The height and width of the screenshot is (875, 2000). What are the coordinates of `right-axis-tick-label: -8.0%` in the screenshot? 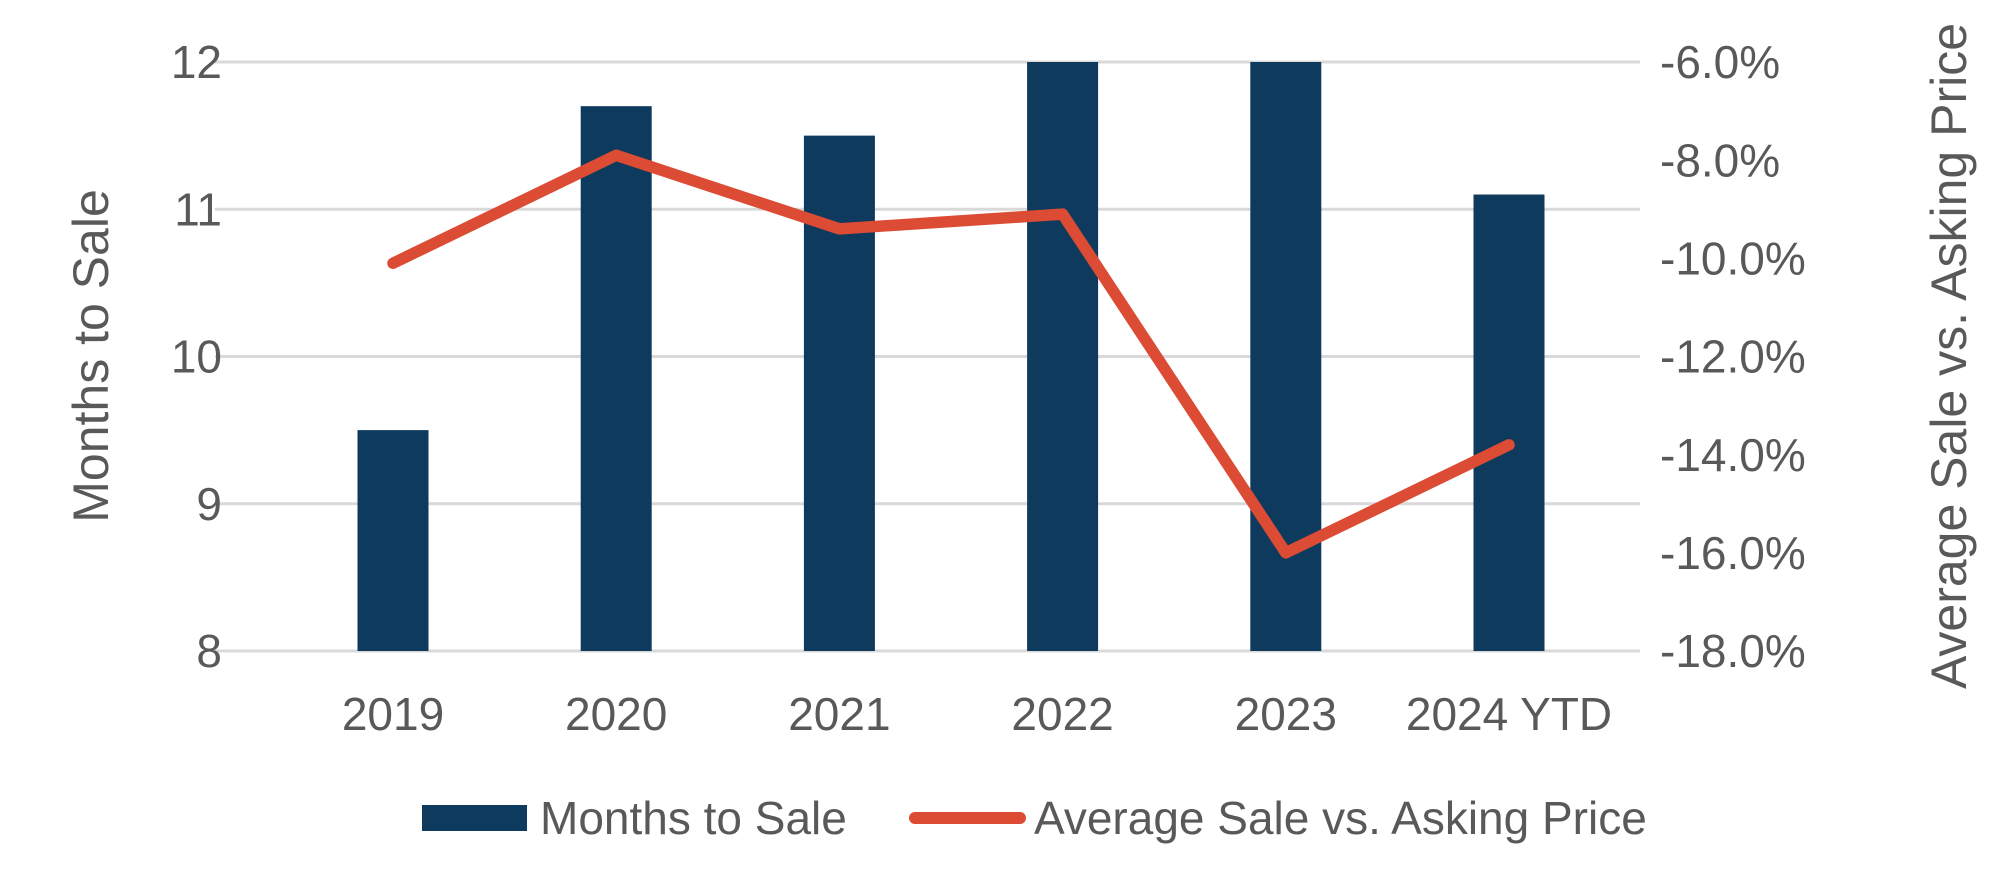 It's located at (1720, 160).